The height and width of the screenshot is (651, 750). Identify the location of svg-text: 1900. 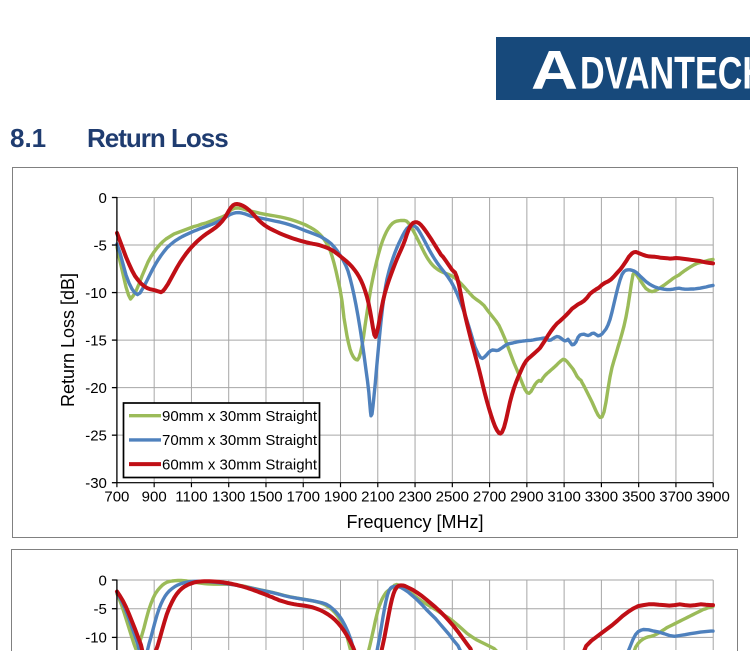
(340, 497).